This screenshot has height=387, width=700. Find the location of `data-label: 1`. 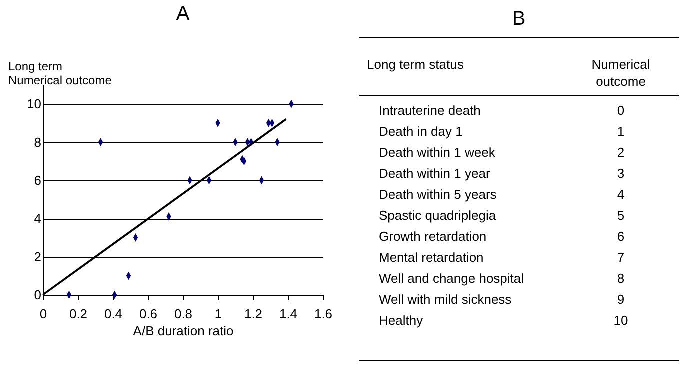

data-label: 1 is located at coordinates (621, 131).